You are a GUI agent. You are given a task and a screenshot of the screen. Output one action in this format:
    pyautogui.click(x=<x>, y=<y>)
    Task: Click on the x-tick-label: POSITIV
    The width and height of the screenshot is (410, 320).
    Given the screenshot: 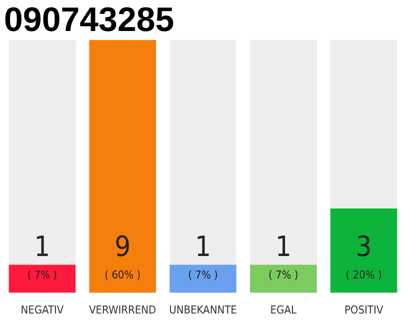 What is the action you would take?
    pyautogui.click(x=364, y=309)
    